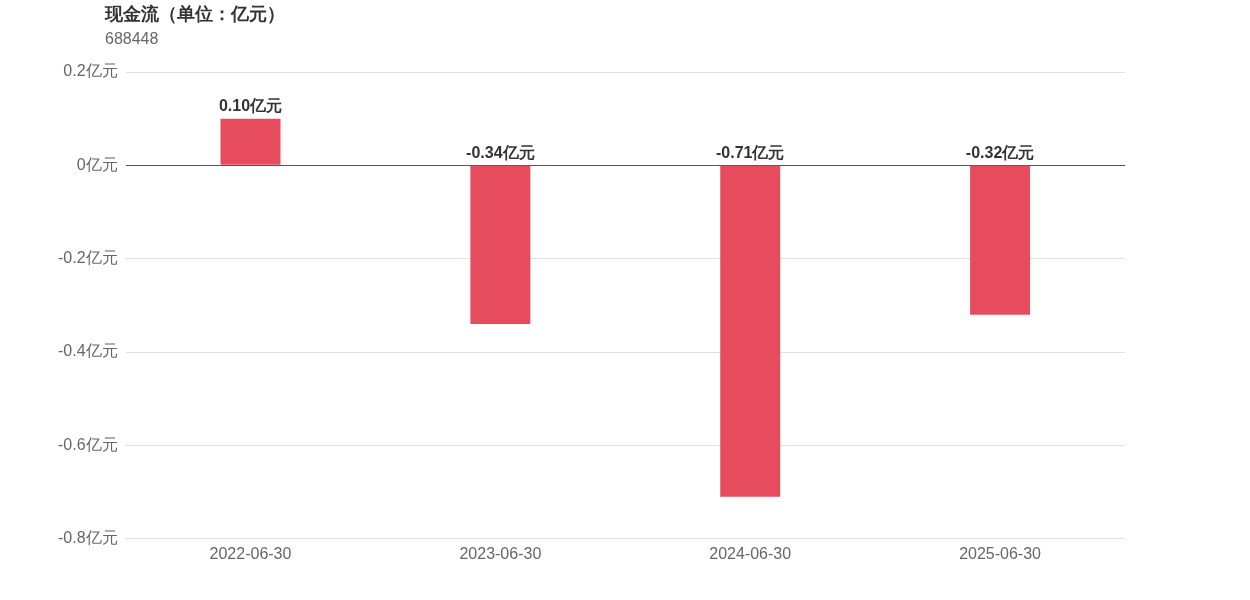 This screenshot has width=1250, height=600. What do you see at coordinates (500, 553) in the screenshot?
I see `x-tick-label: 2023-06-30` at bounding box center [500, 553].